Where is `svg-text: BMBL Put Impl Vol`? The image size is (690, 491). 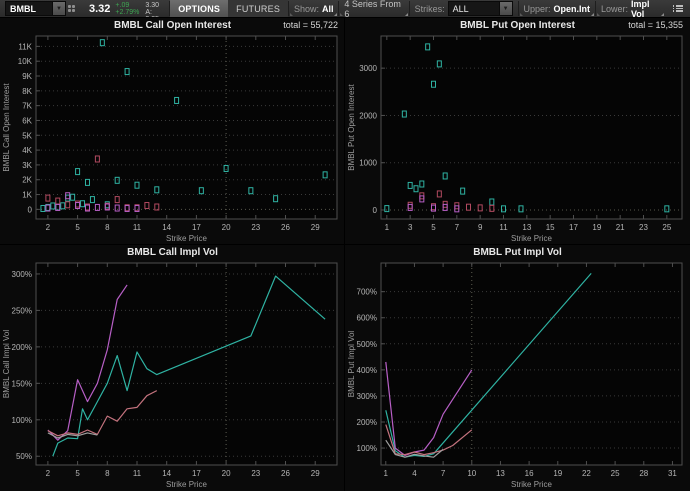
svg-text: BMBL Put Impl Vol is located at coordinates (351, 364).